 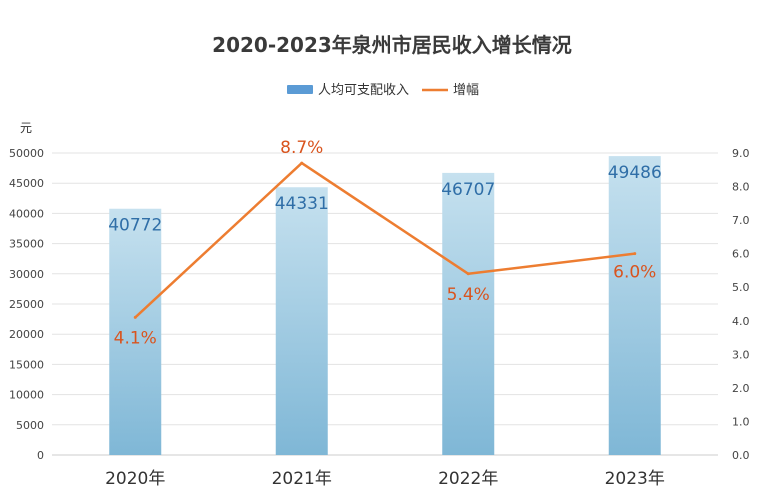 I want to click on right-tick-label: 9.0, so click(x=741, y=153).